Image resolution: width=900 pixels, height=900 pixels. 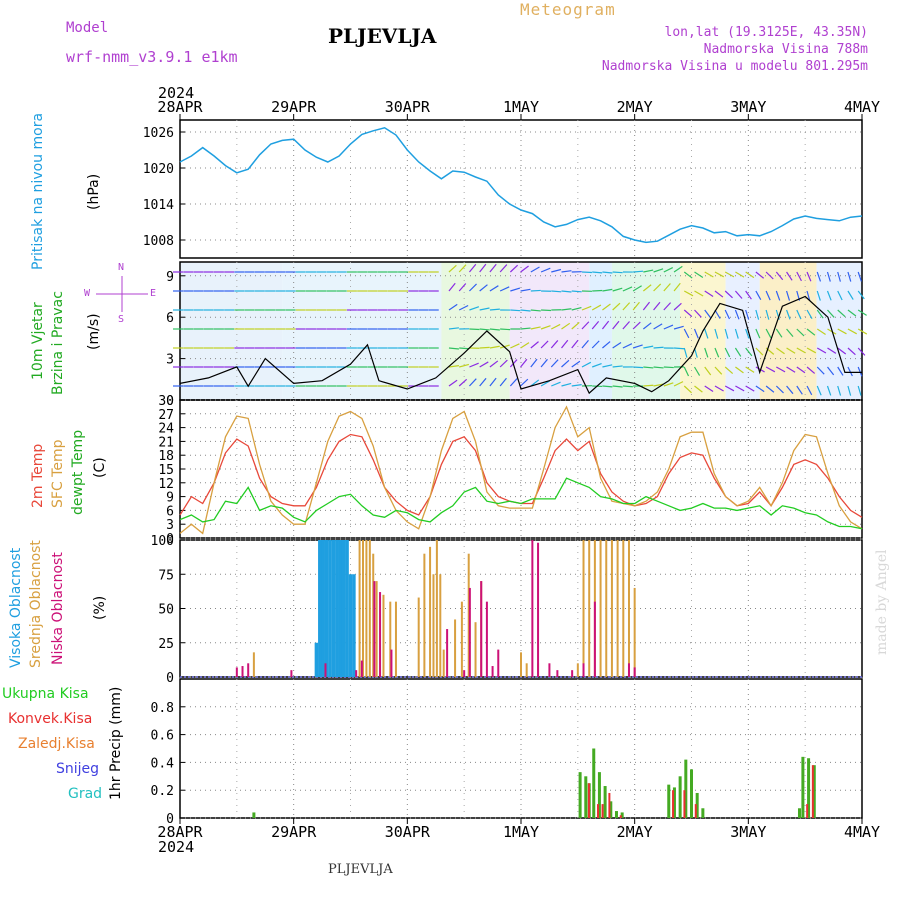 What do you see at coordinates (635, 107) in the screenshot?
I see `xtick-top-4: 2MAY` at bounding box center [635, 107].